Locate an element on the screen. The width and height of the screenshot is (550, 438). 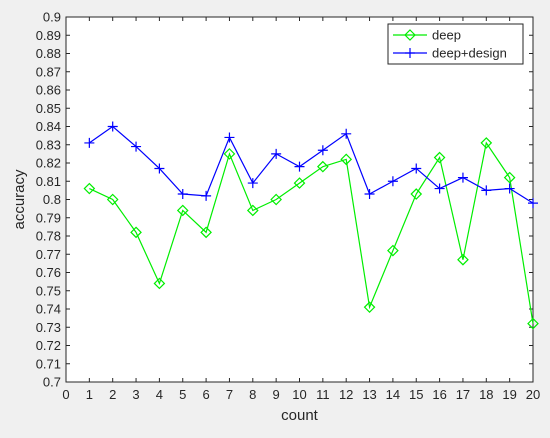
y-tick-label: 0.76 is located at coordinates (48, 272).